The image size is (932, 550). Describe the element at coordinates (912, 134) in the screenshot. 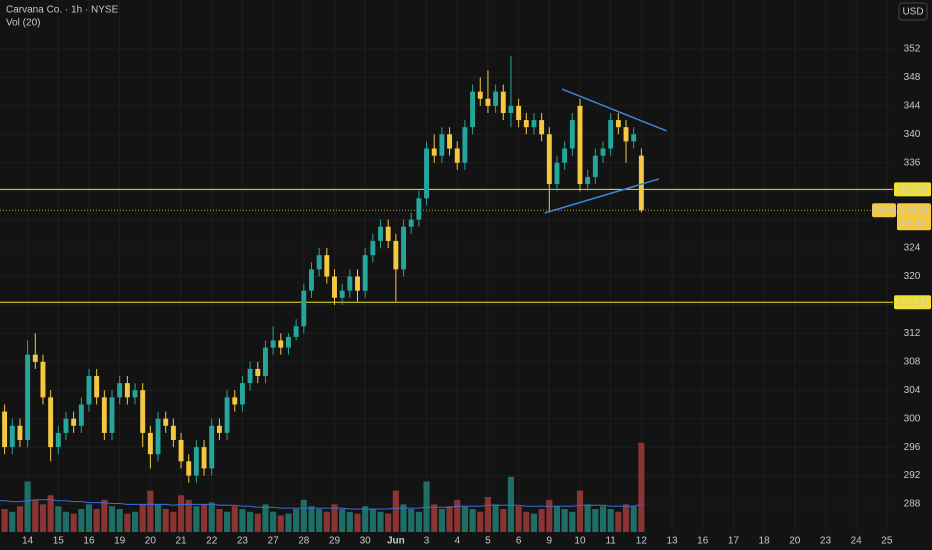

I see `y-tick-label: 340` at that location.